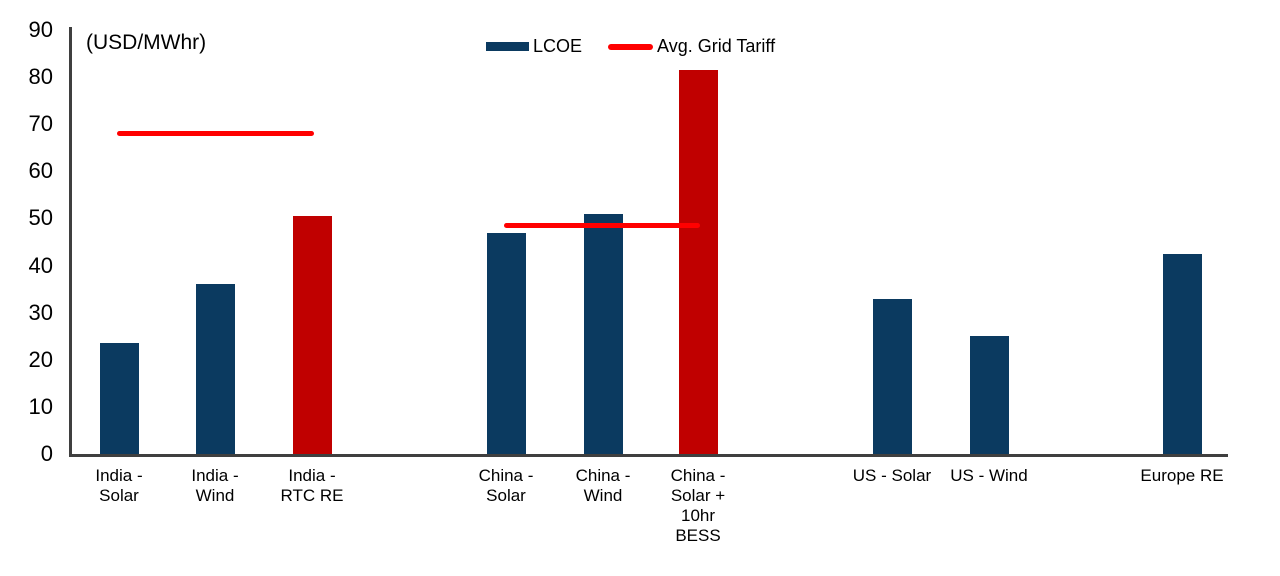 This screenshot has height=576, width=1280. What do you see at coordinates (1182, 353) in the screenshot?
I see `bar-europe-re` at bounding box center [1182, 353].